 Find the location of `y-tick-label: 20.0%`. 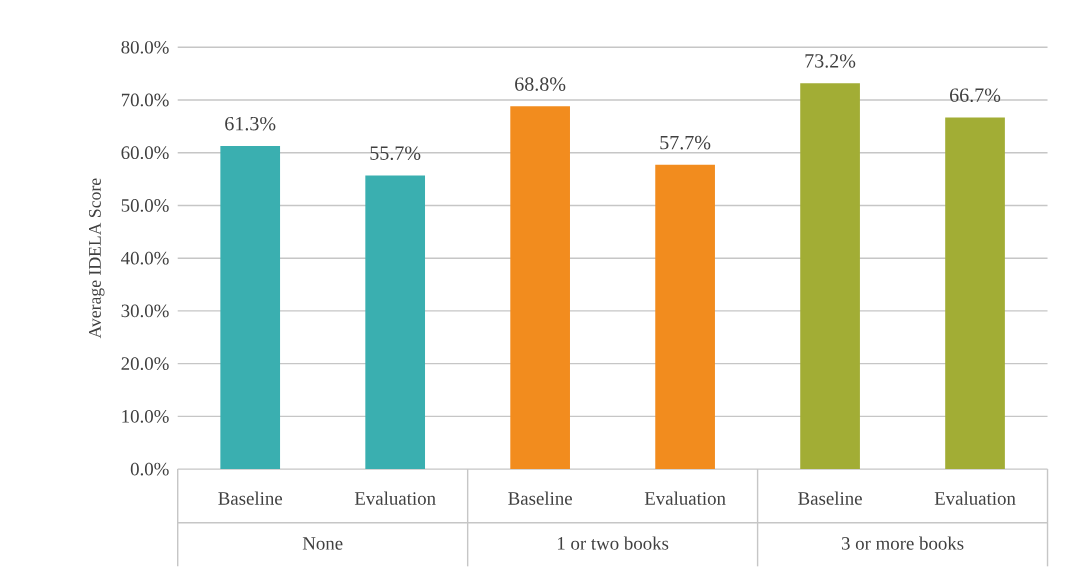

y-tick-label: 20.0% is located at coordinates (145, 364).